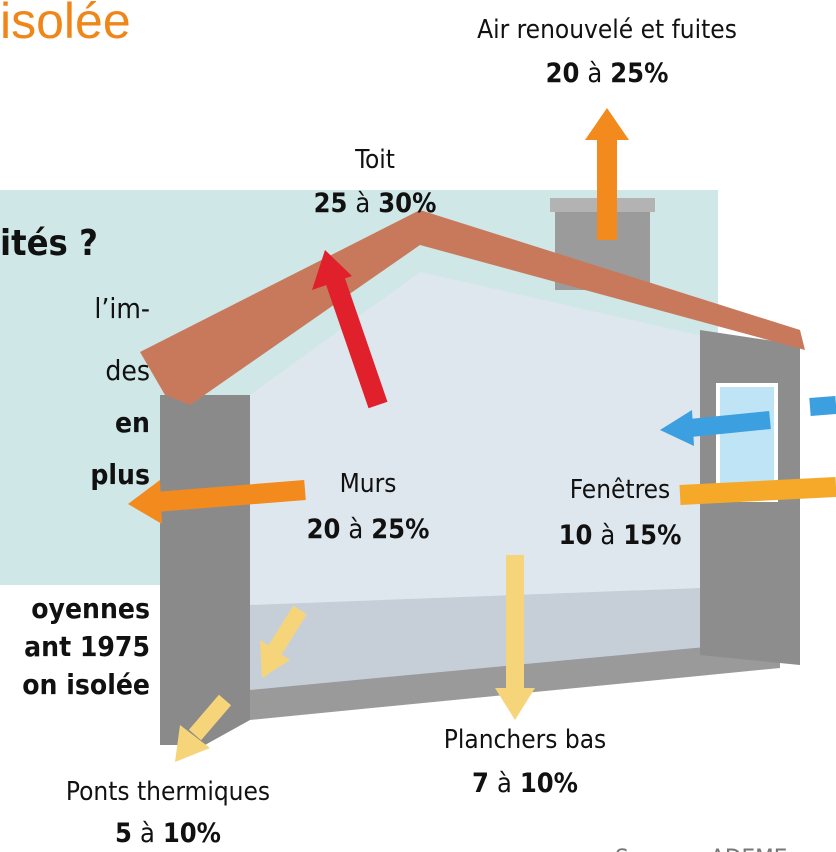 The height and width of the screenshot is (852, 836). What do you see at coordinates (86, 684) in the screenshot?
I see `left-footer-line: on isolée` at bounding box center [86, 684].